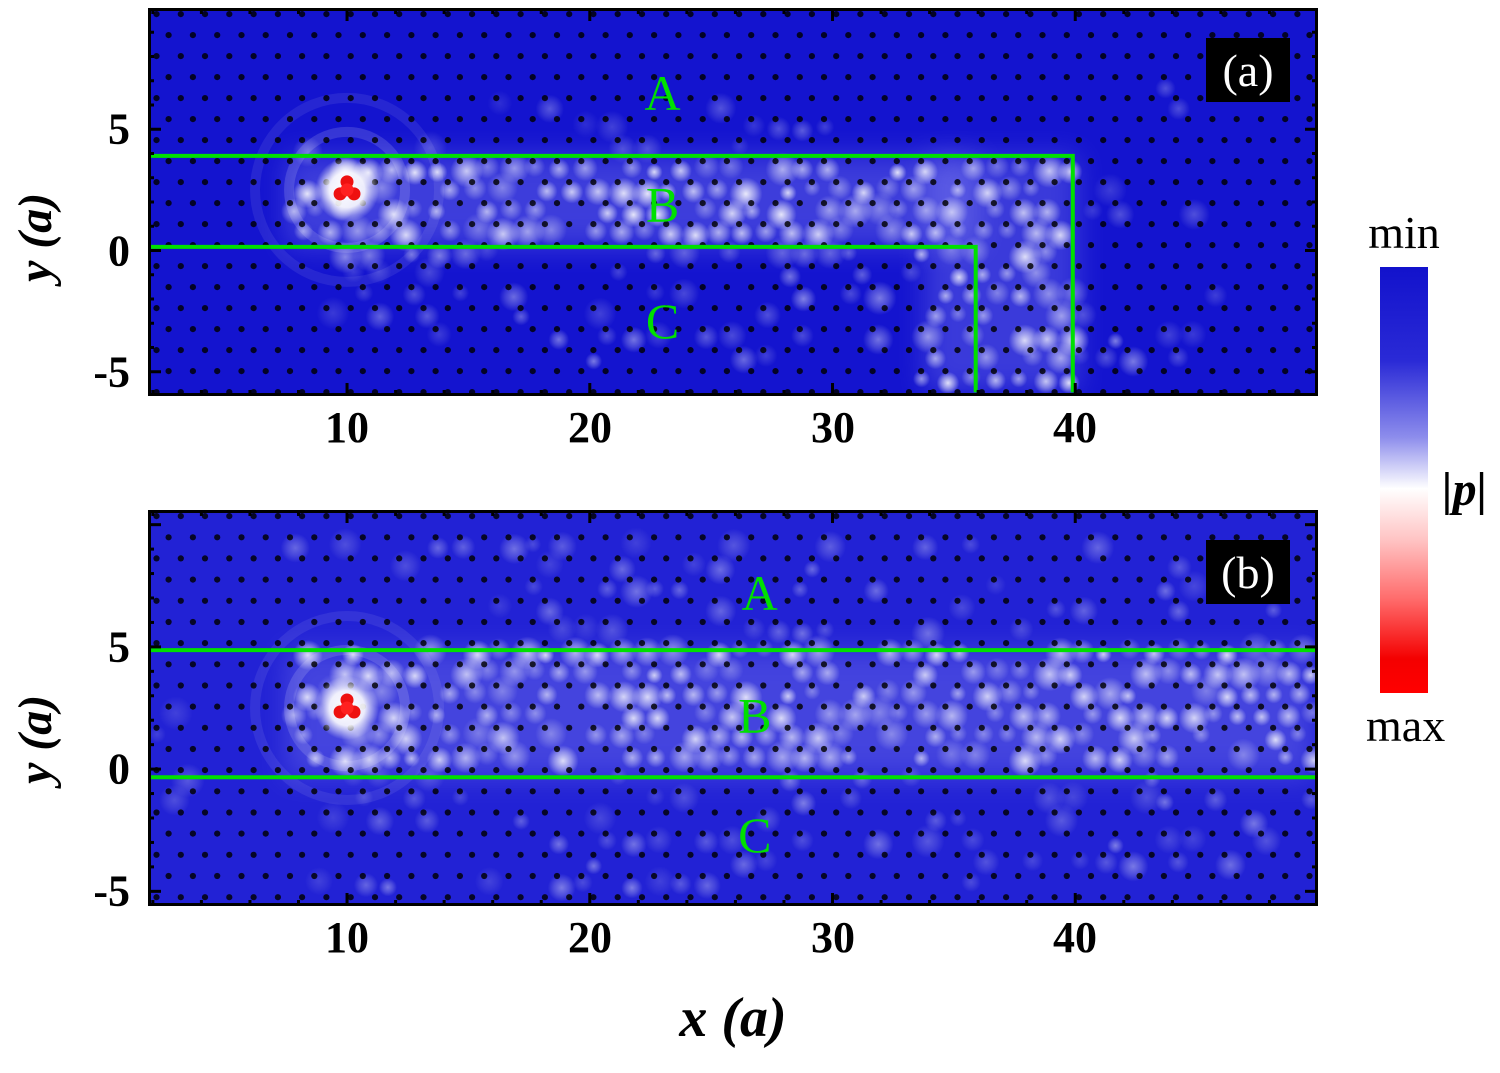  I want to click on x-axis-label: x (a), so click(733, 1018).